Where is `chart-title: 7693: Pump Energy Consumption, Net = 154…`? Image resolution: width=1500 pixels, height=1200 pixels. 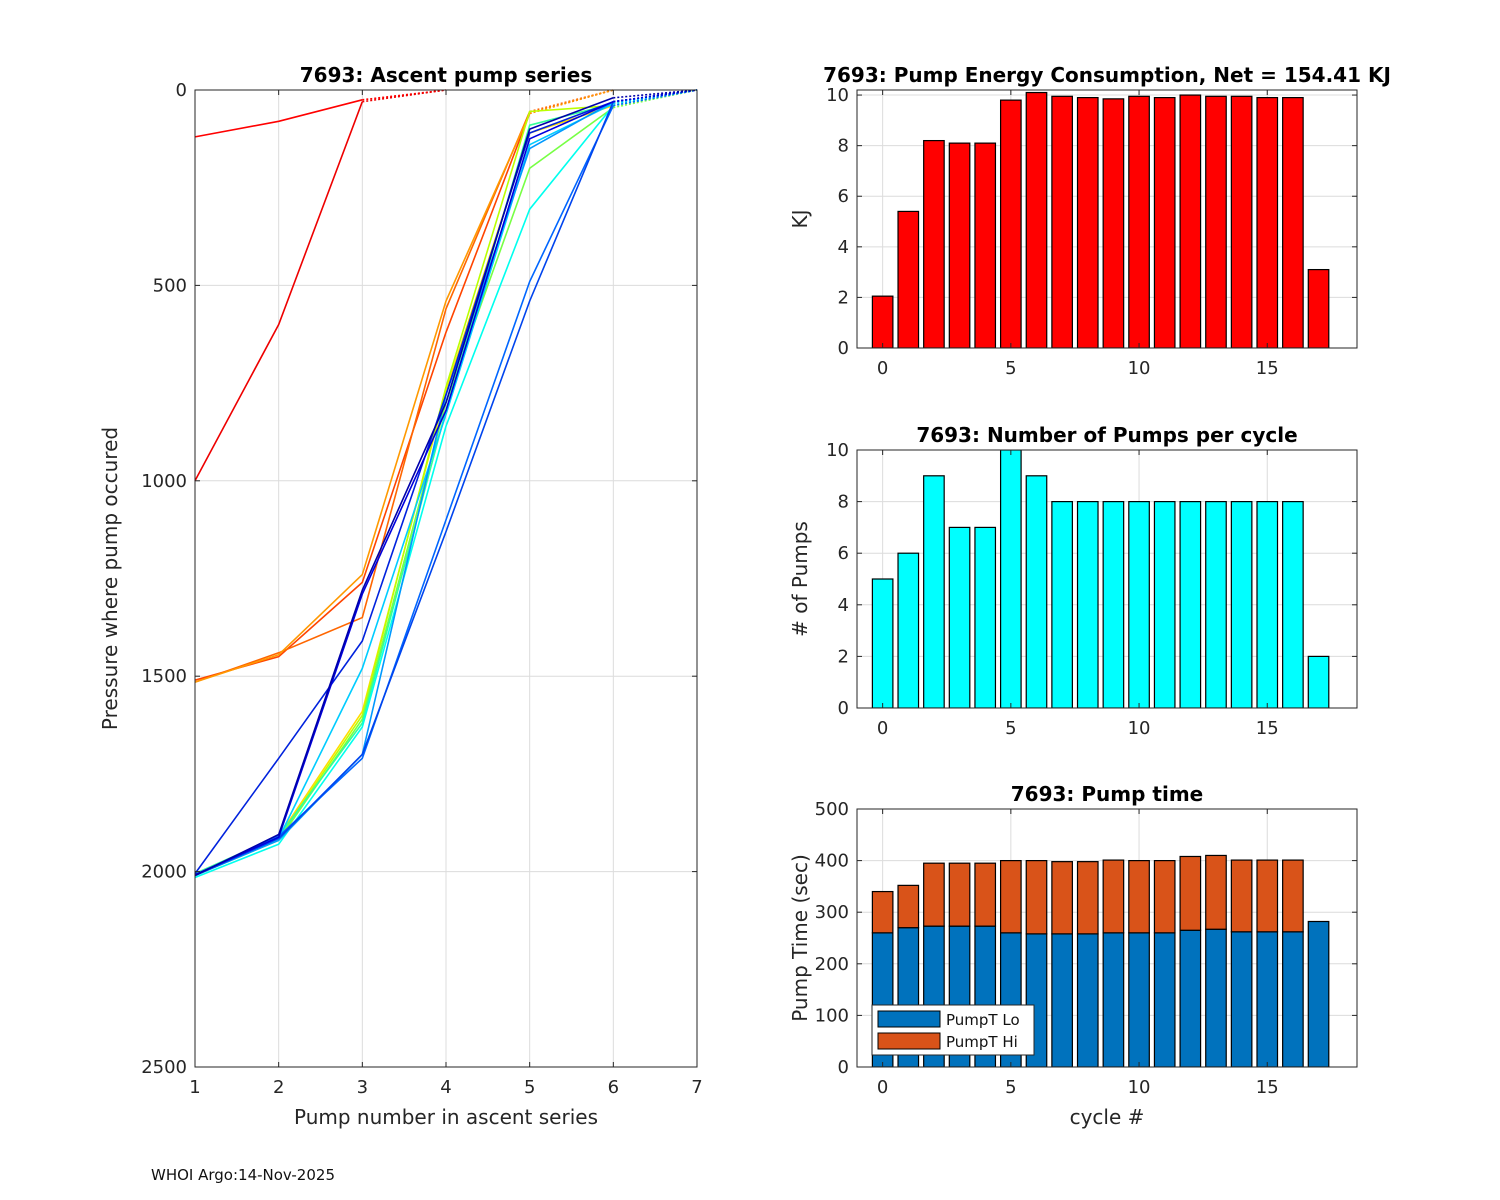 chart-title: 7693: Pump Energy Consumption, Net = 154… is located at coordinates (1107, 75).